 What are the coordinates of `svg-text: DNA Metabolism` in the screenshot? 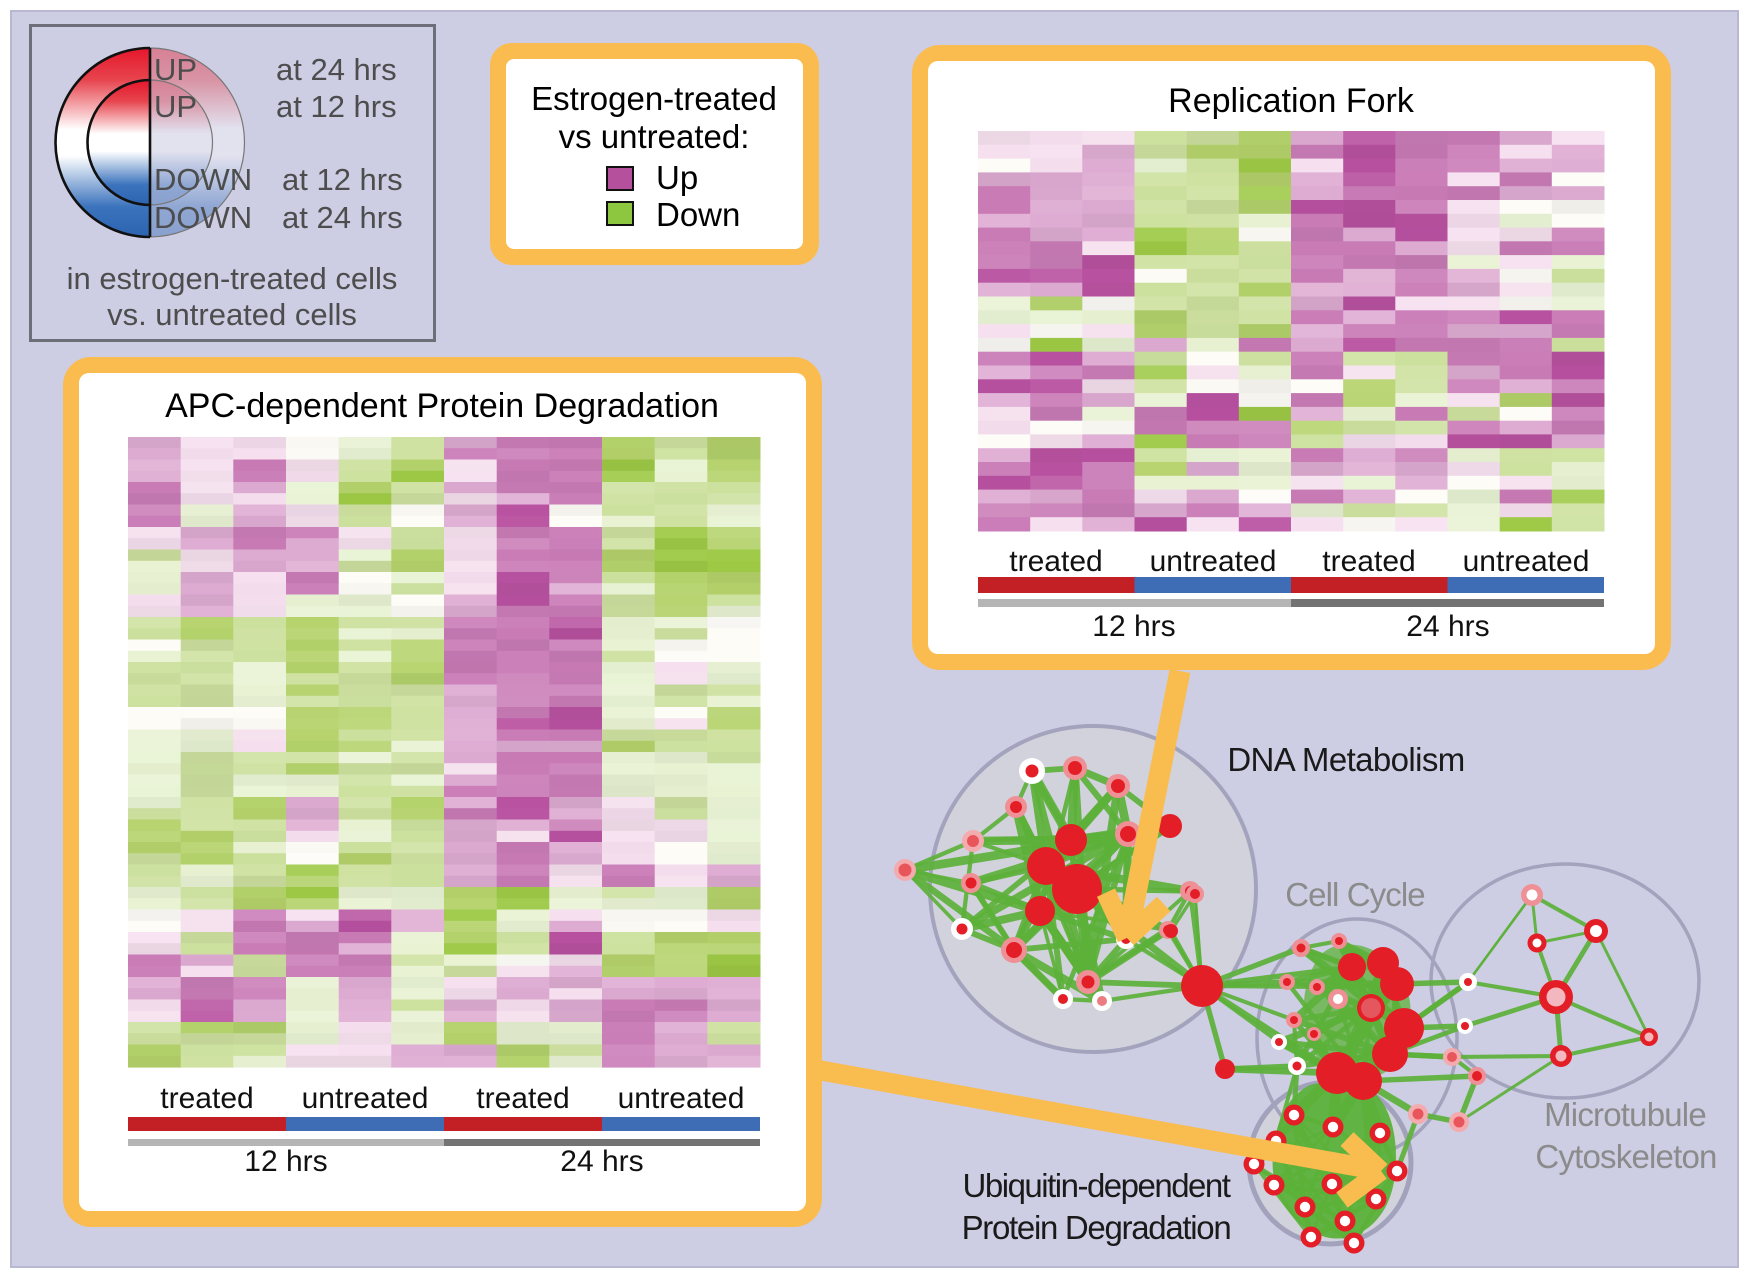 It's located at (1345, 759).